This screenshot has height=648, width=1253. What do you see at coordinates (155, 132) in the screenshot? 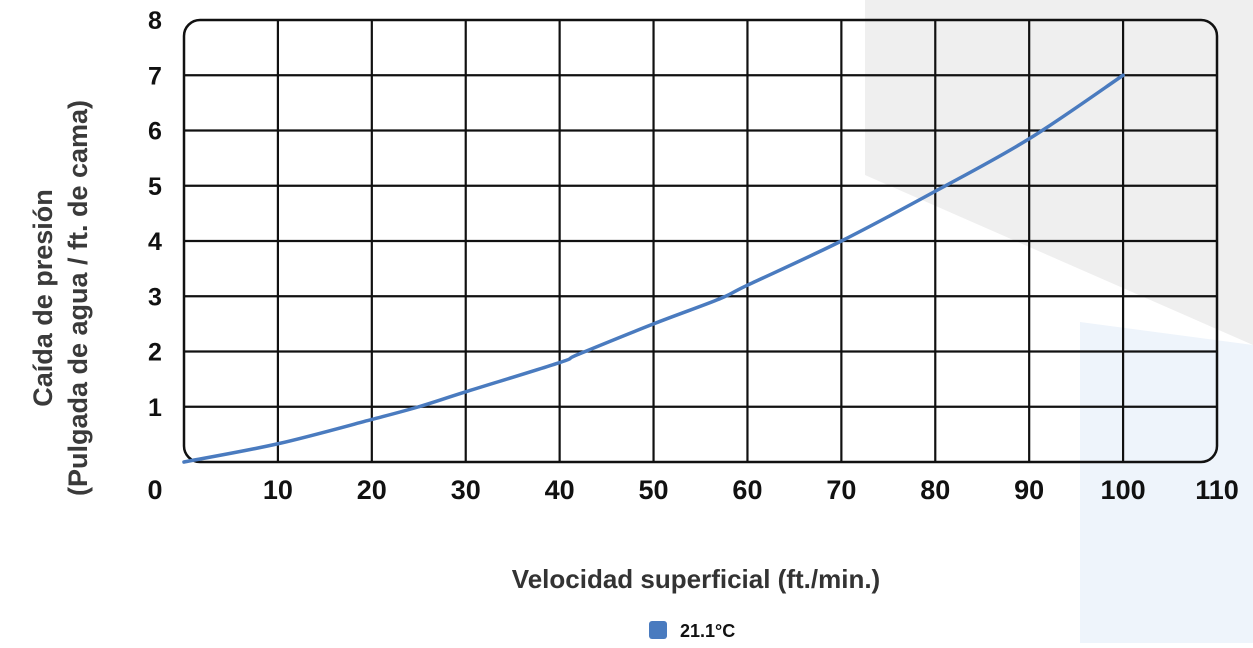
I see `y-tick-label-6: 6` at bounding box center [155, 132].